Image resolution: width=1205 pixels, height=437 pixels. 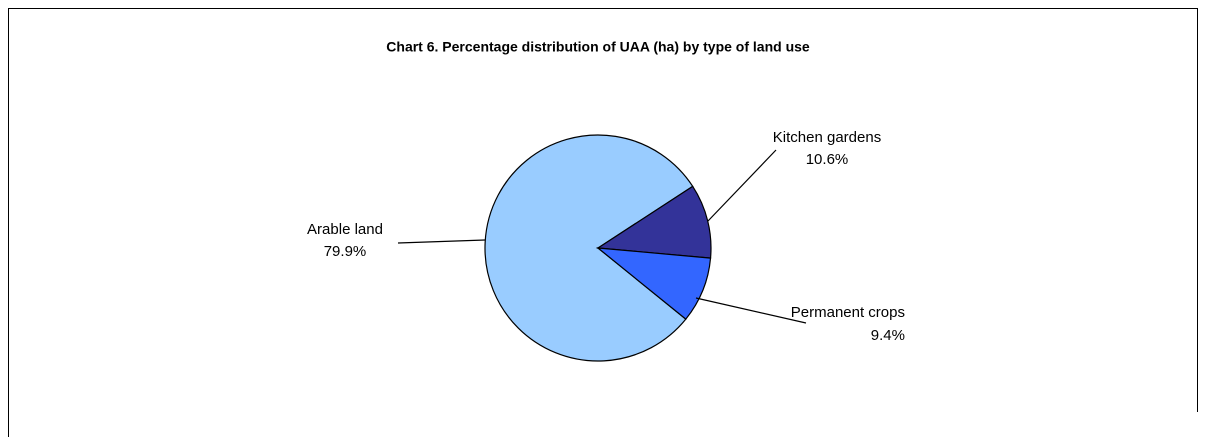 I want to click on slice-label: Kitchen gardens, so click(x=827, y=137).